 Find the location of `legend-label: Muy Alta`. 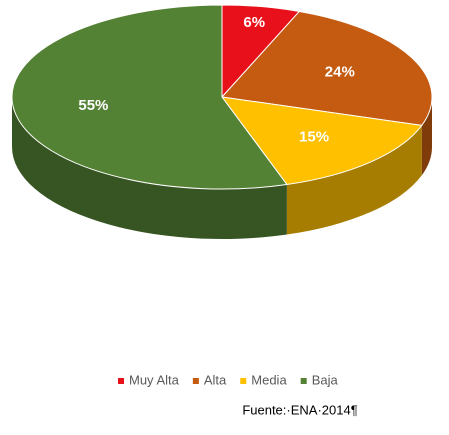

legend-label: Muy Alta is located at coordinates (154, 379).